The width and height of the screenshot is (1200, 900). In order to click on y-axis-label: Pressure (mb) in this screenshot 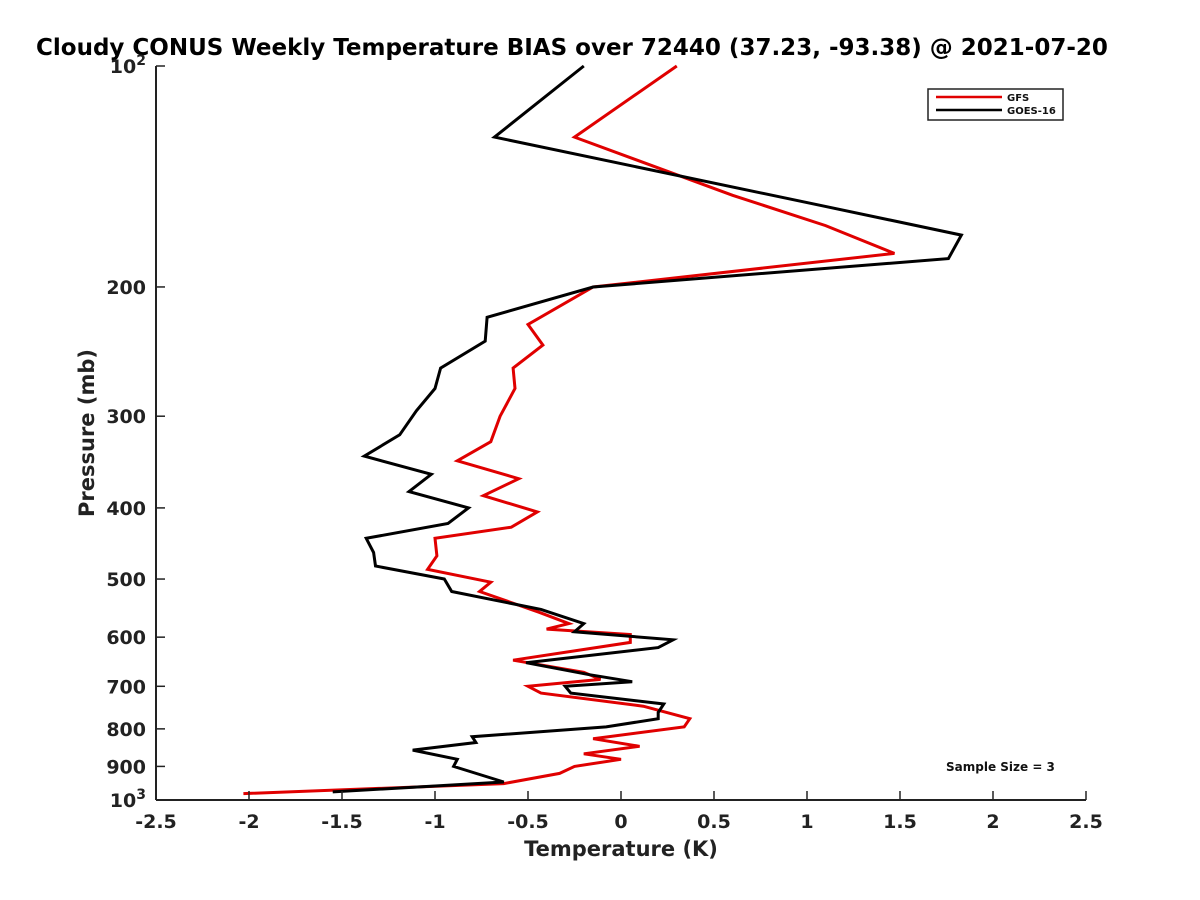, I will do `click(87, 433)`.